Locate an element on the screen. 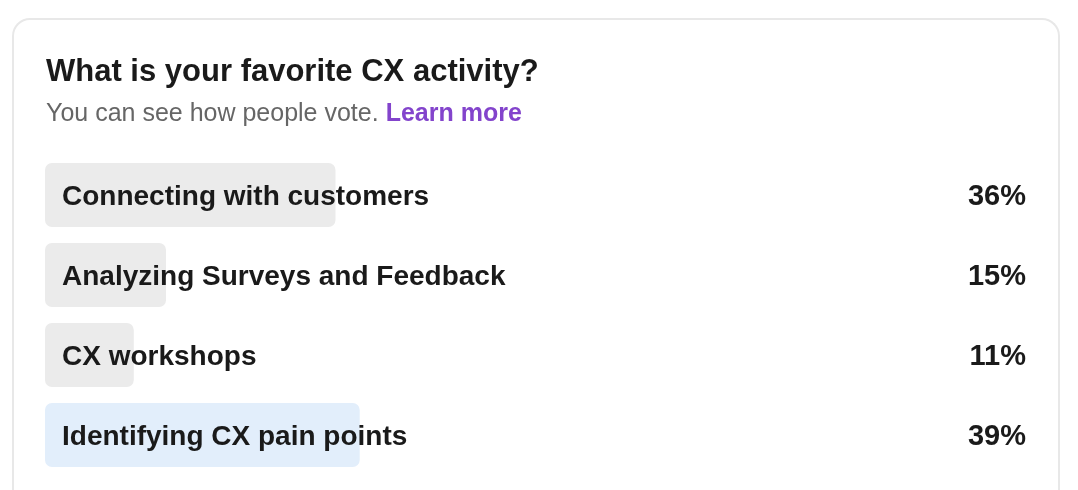  chart-title: What is your favorite CX activity? is located at coordinates (292, 71).